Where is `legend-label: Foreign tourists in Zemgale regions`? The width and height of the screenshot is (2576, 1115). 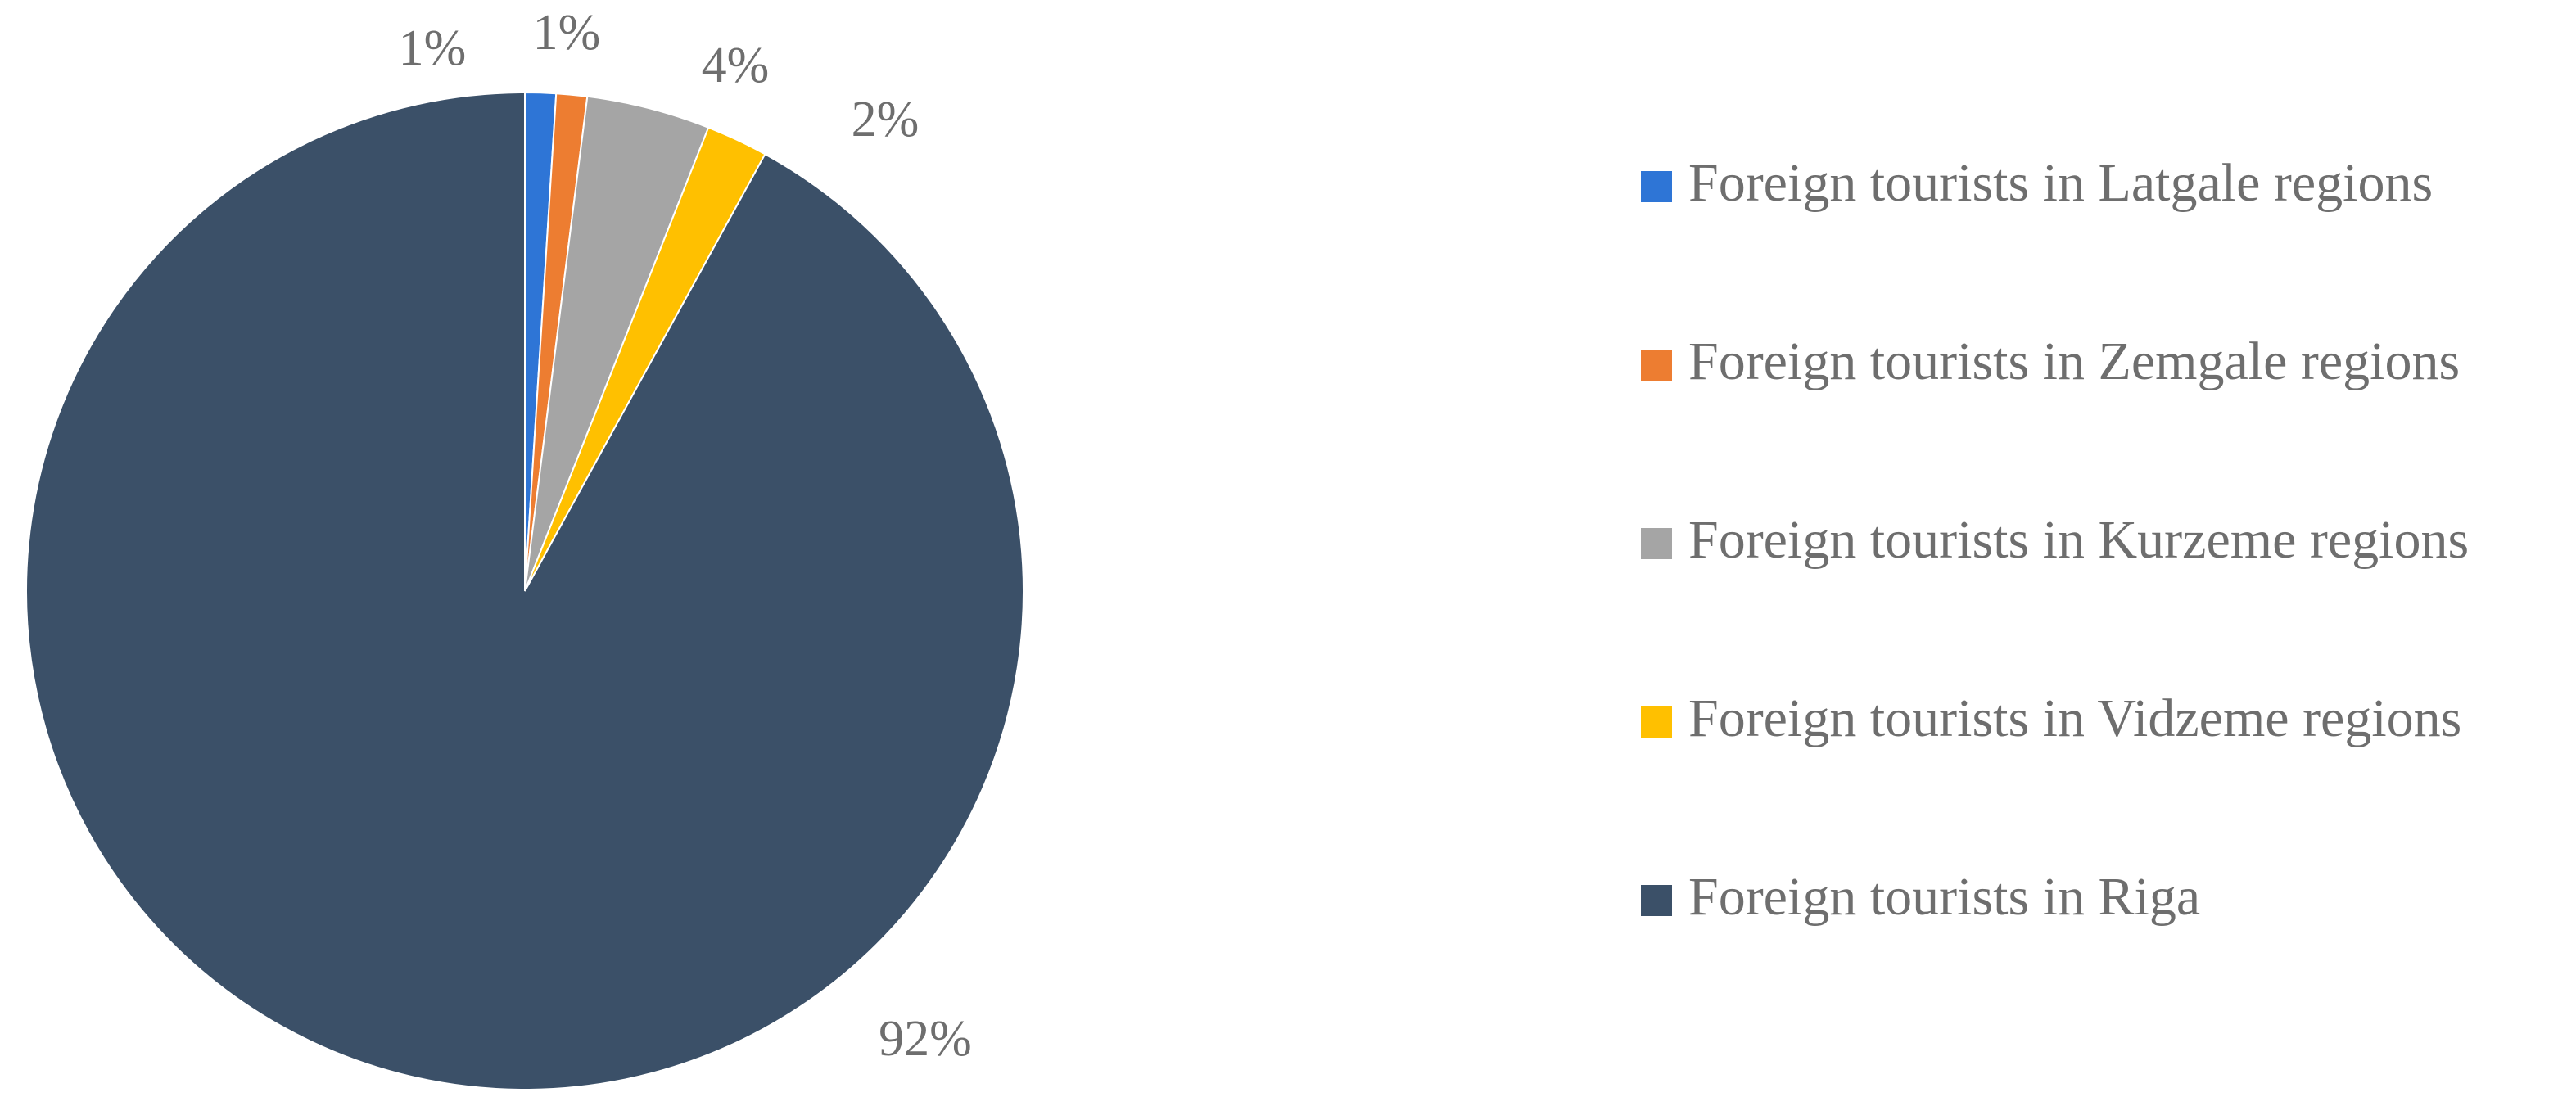 legend-label: Foreign tourists in Zemgale regions is located at coordinates (2074, 361).